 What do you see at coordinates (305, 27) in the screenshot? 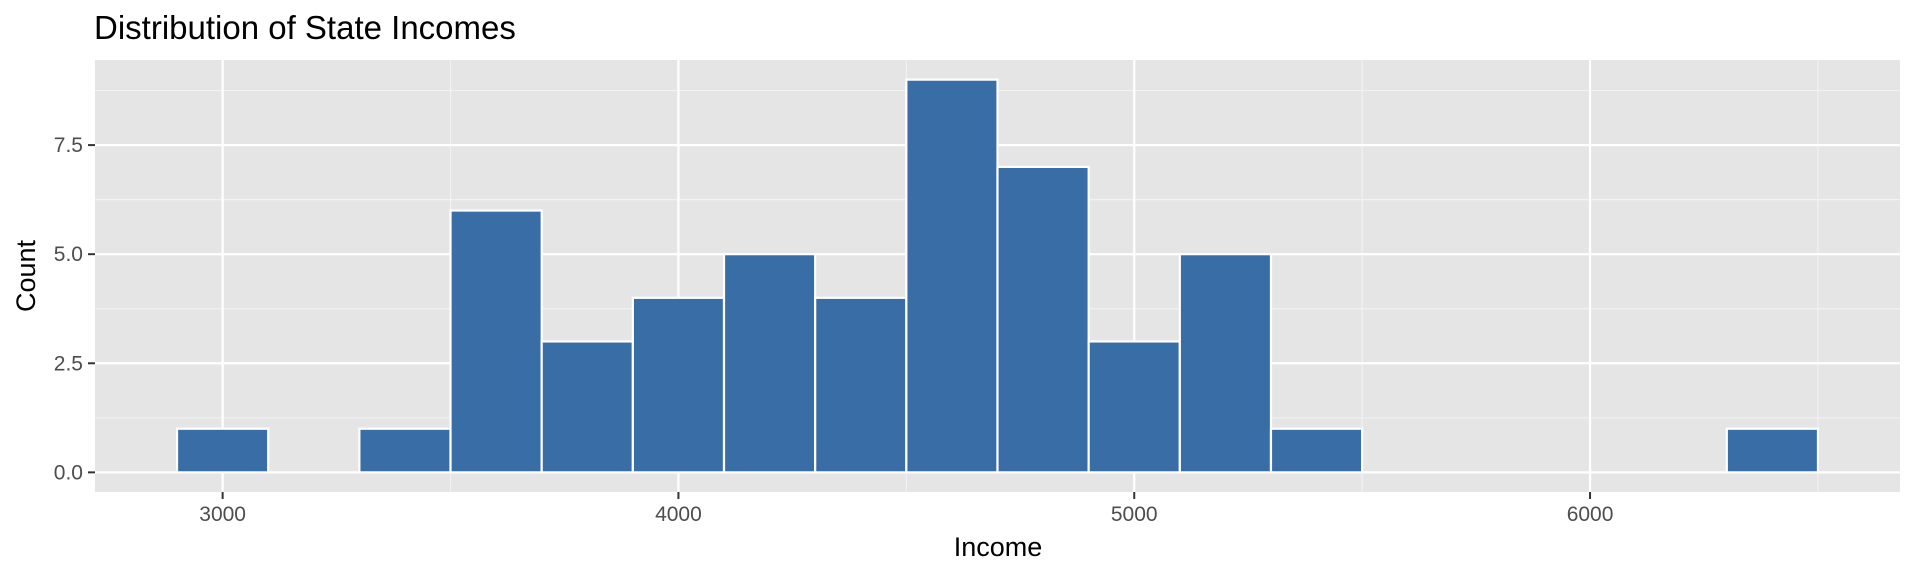
I see `chart-title: Distribution of State Incomes` at bounding box center [305, 27].